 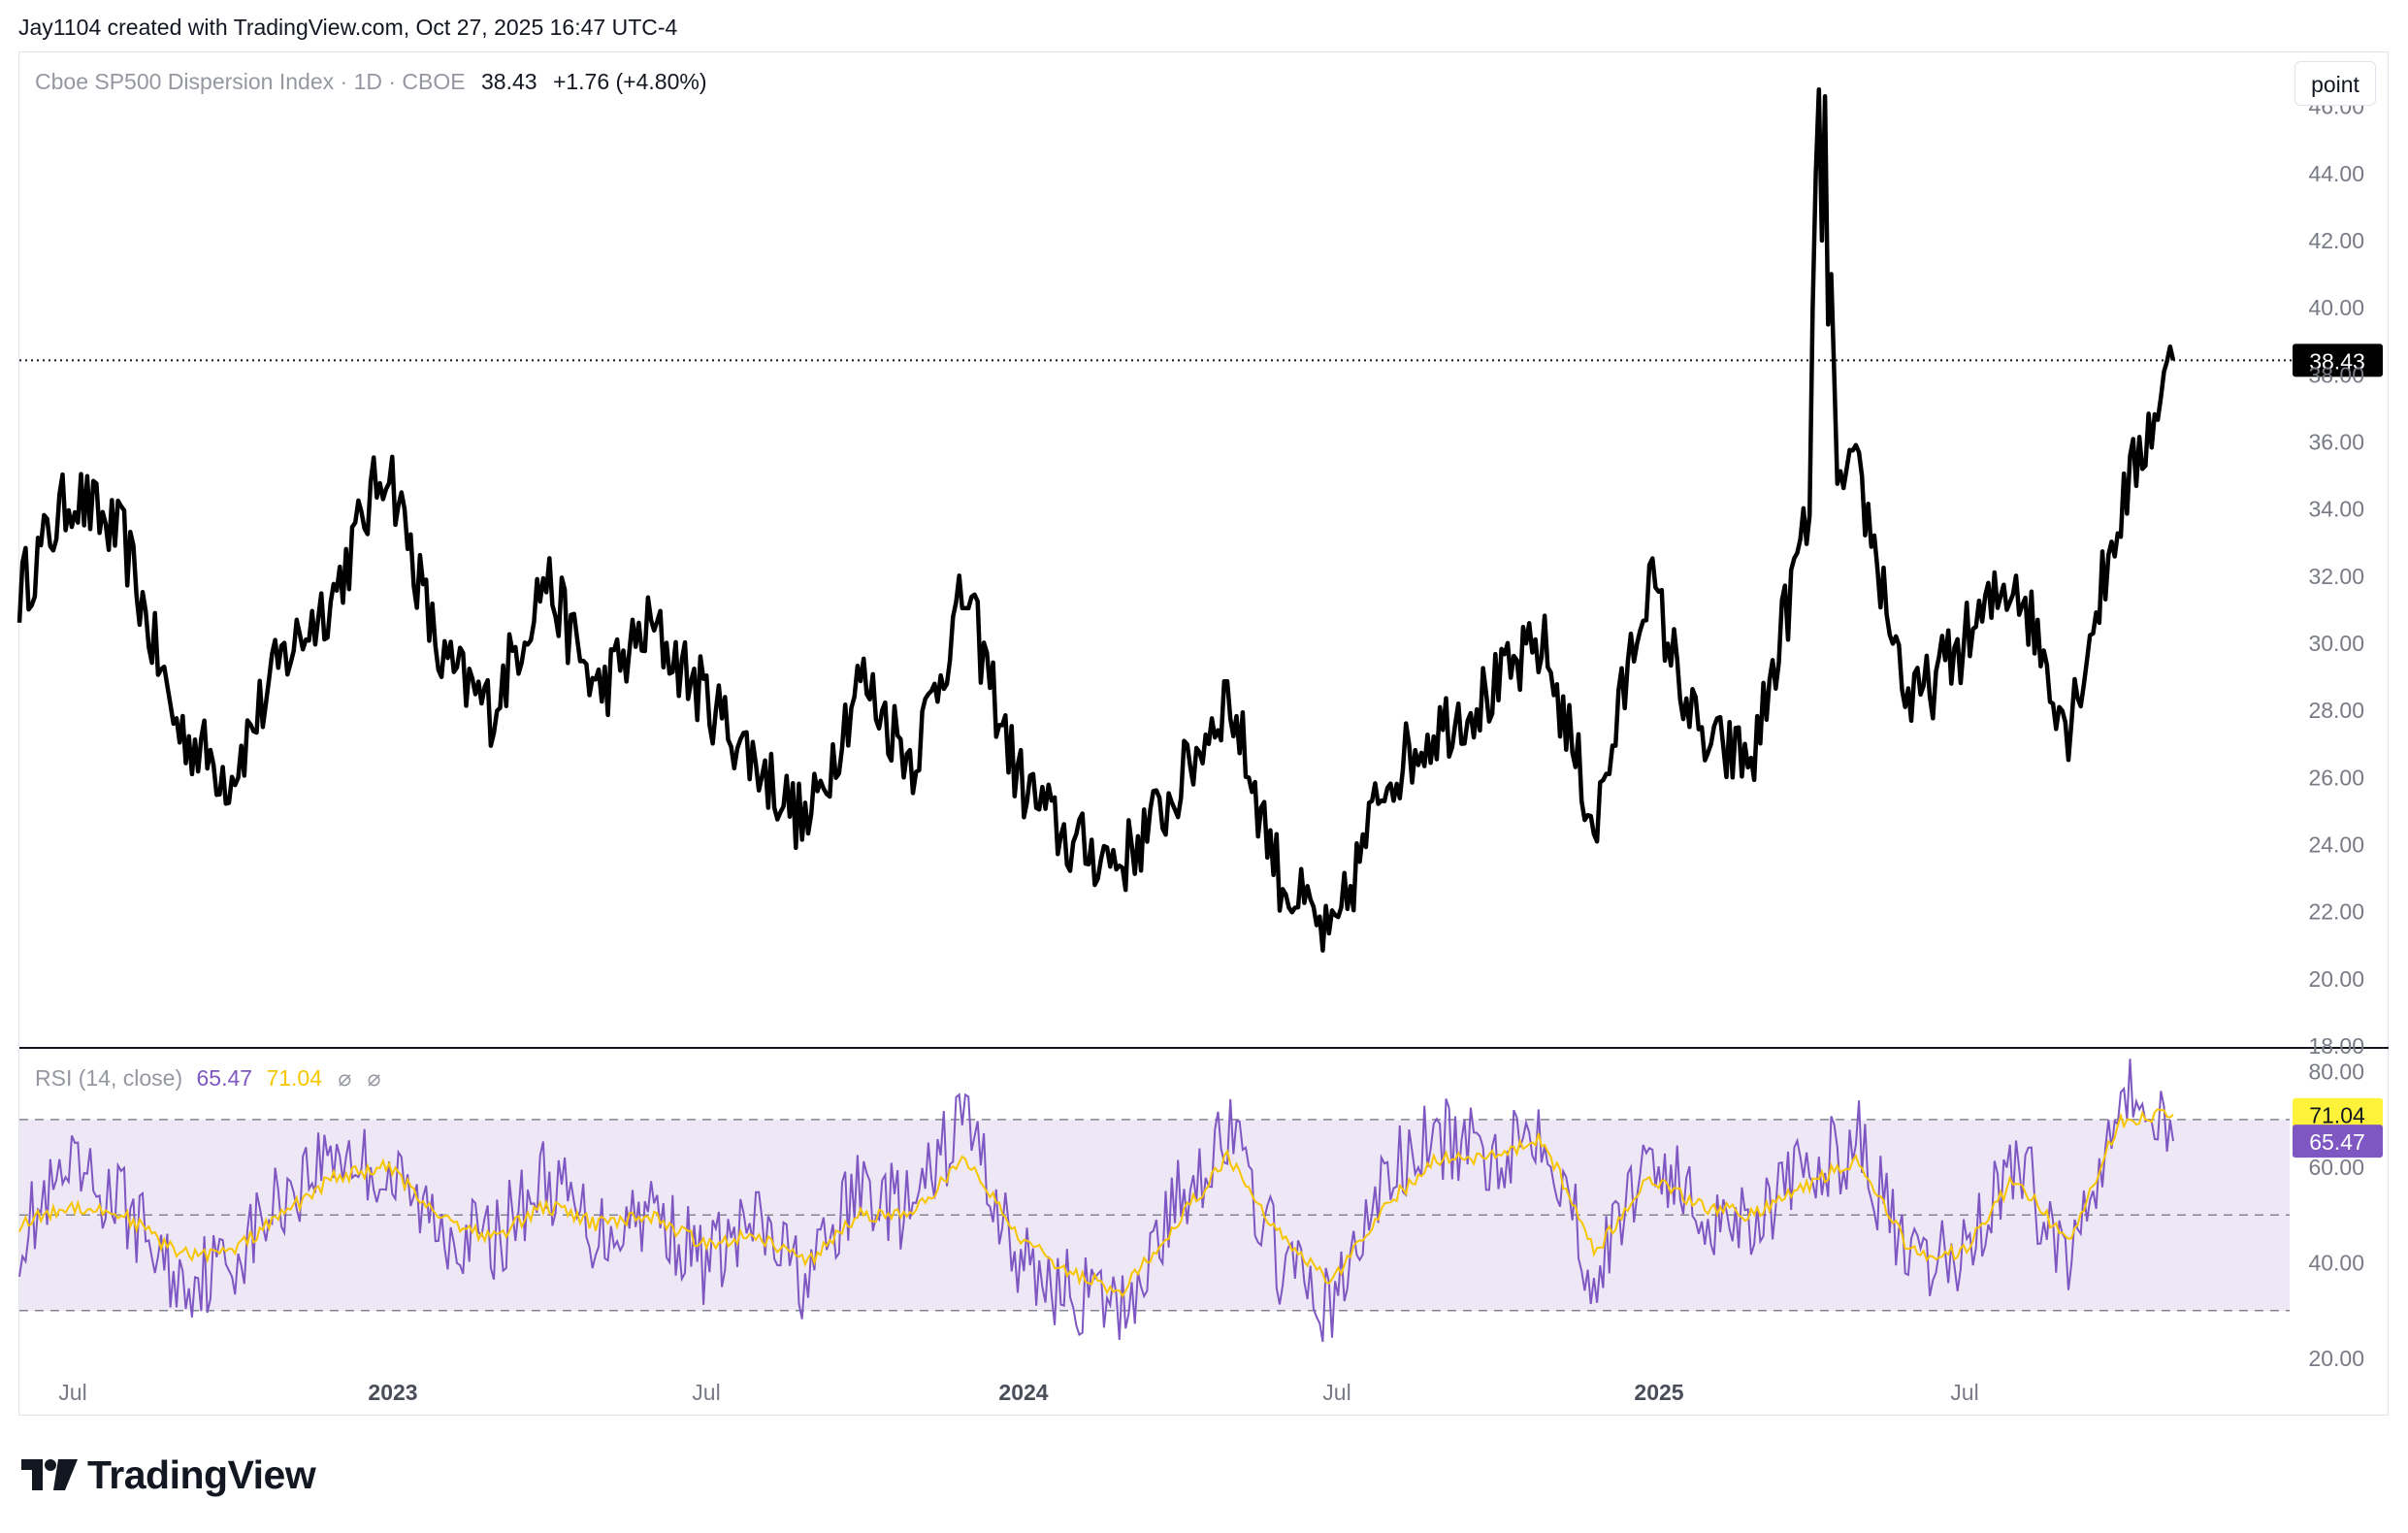 I want to click on brand-name: TradingView, so click(x=201, y=1474).